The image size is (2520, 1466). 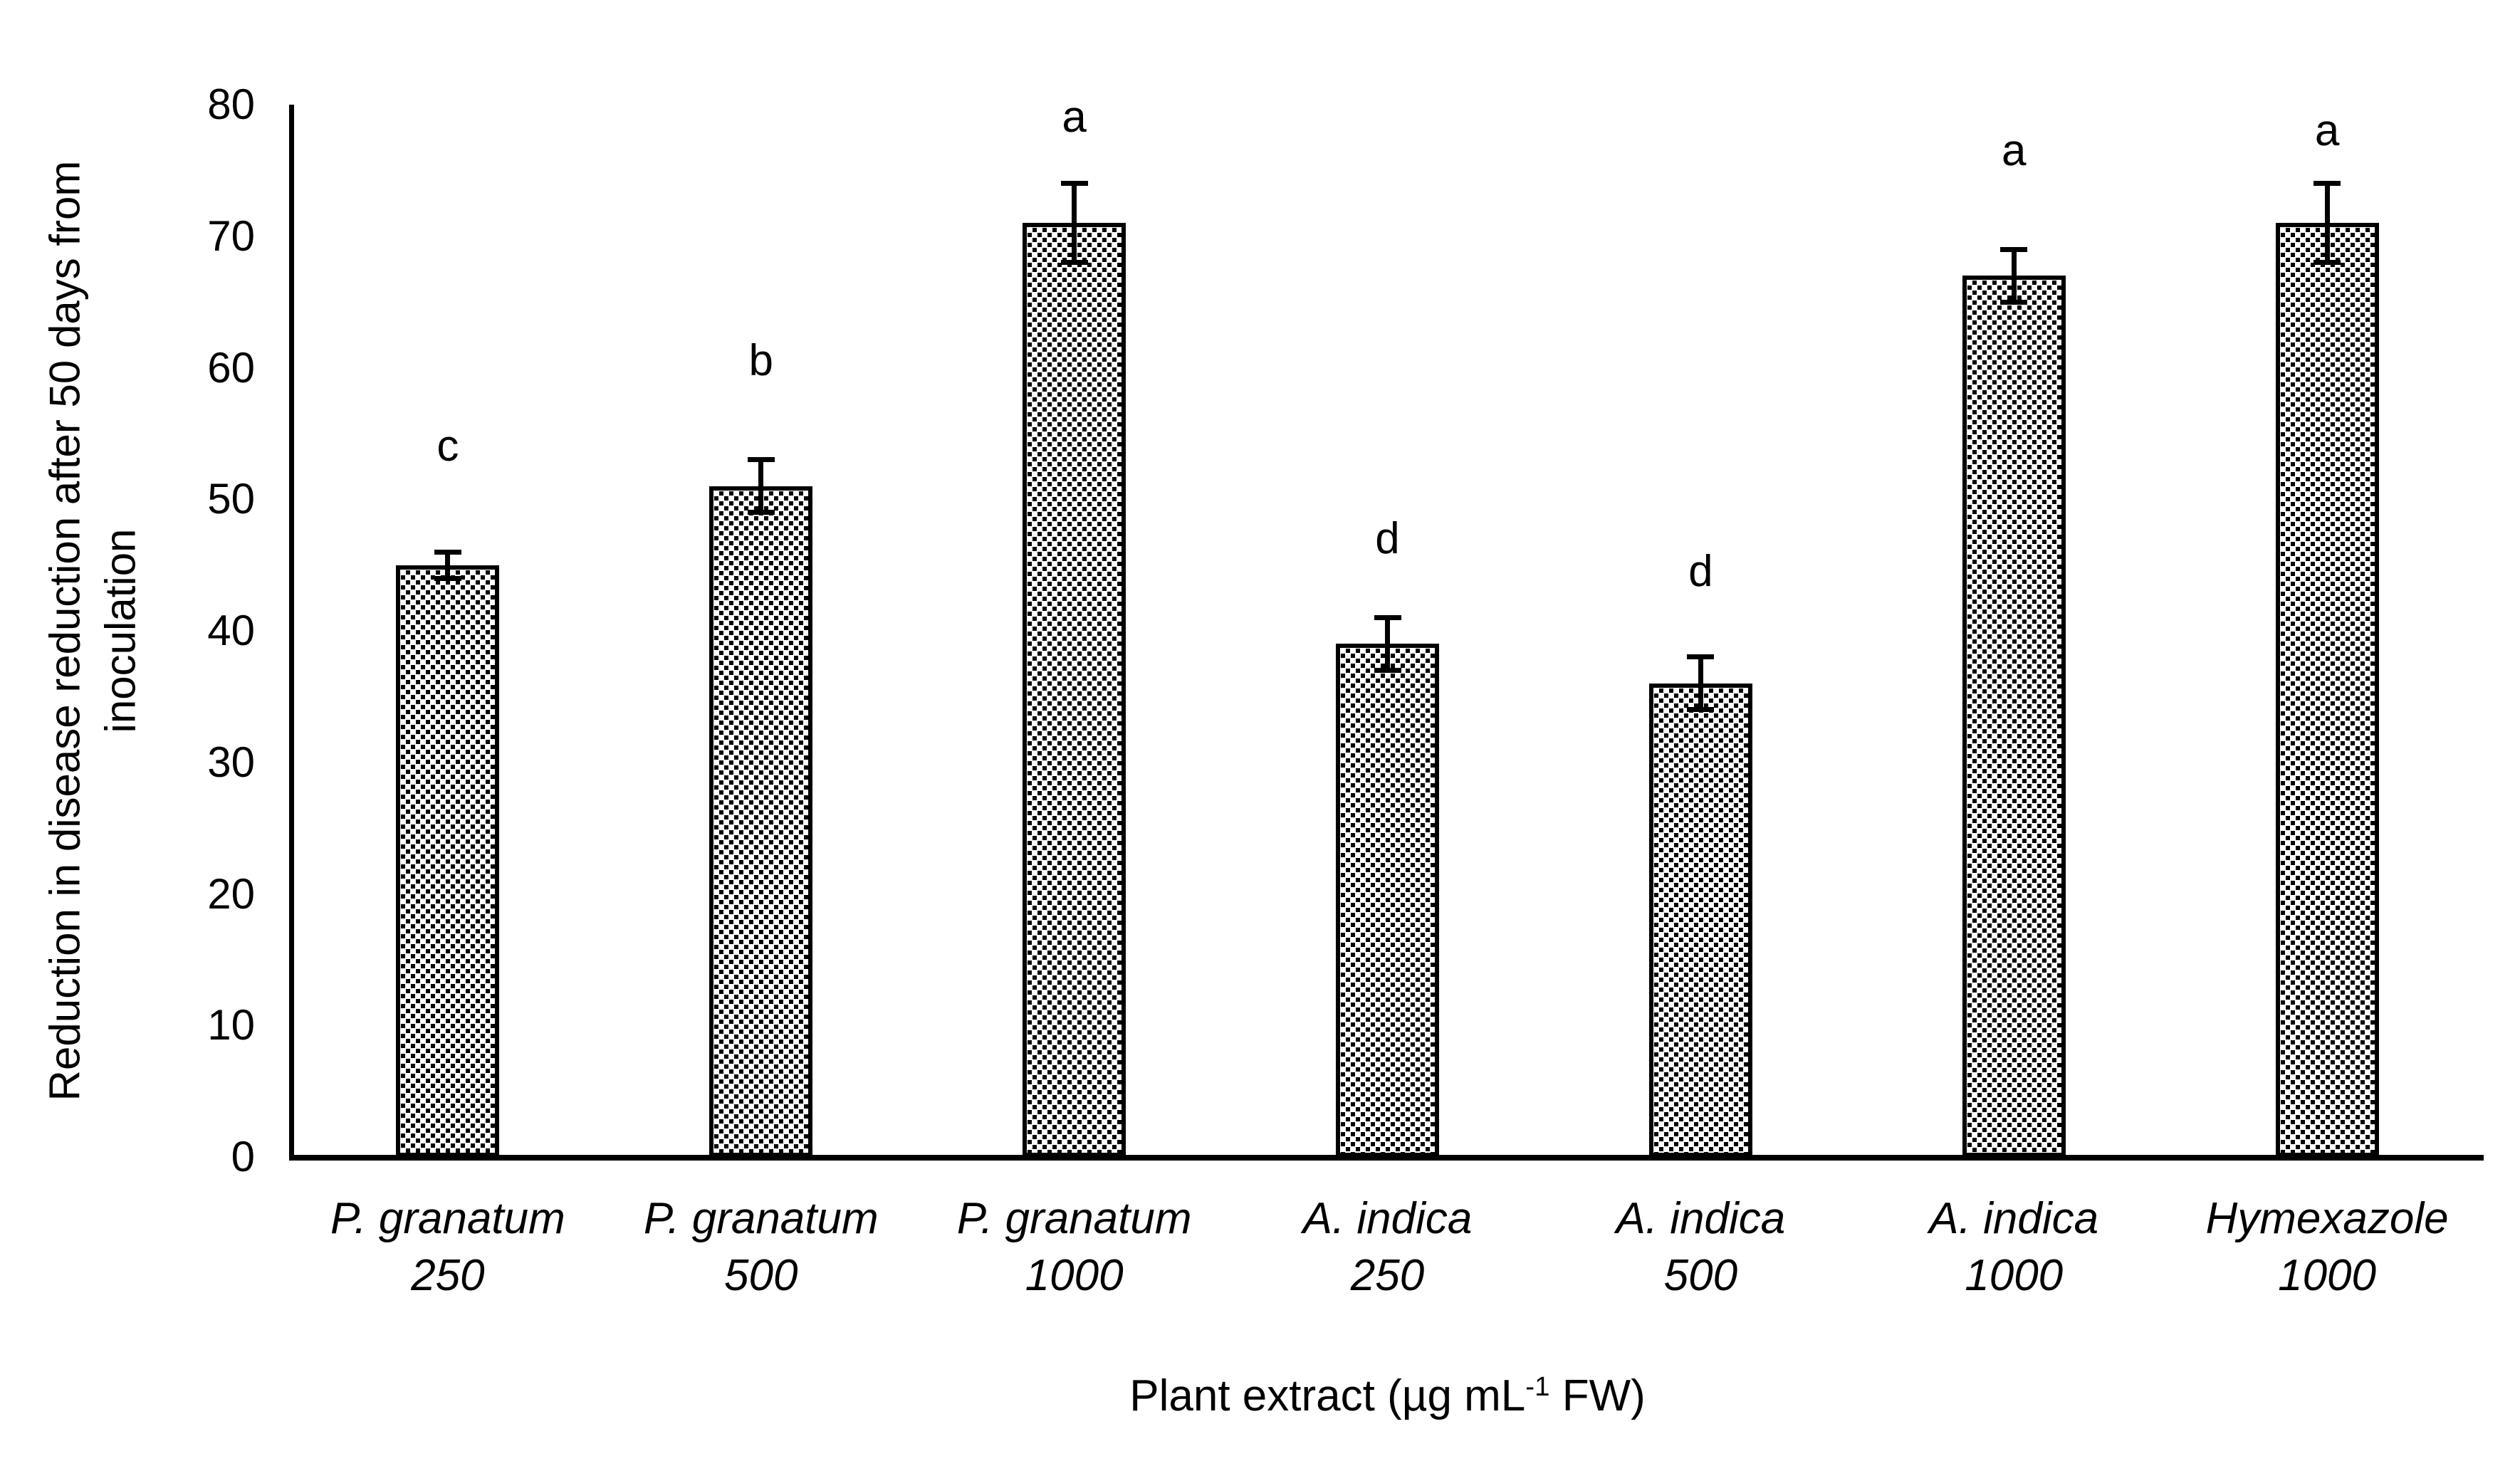 I want to click on x-axis-line, so click(x=1386, y=1158).